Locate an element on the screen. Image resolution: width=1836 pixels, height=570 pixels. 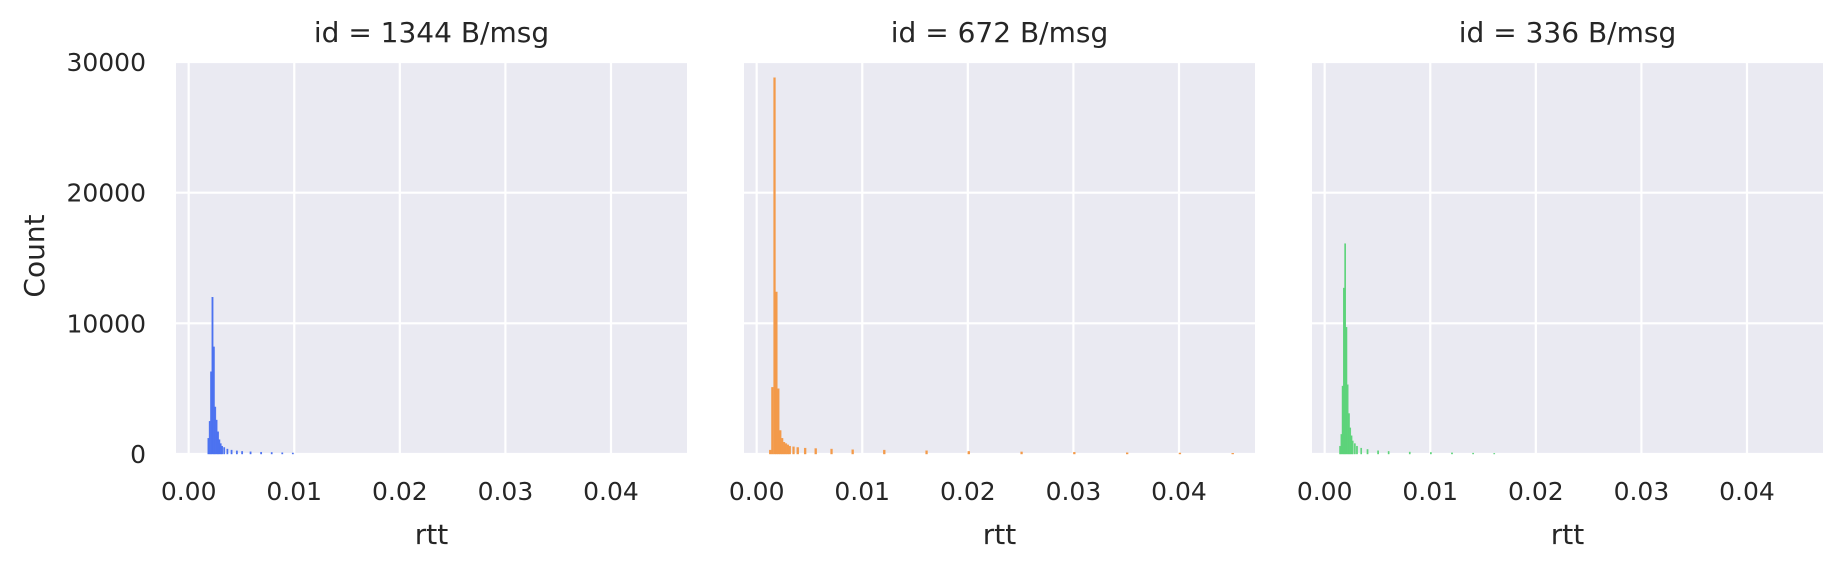
y-tick-label: 30000 is located at coordinates (106, 62).